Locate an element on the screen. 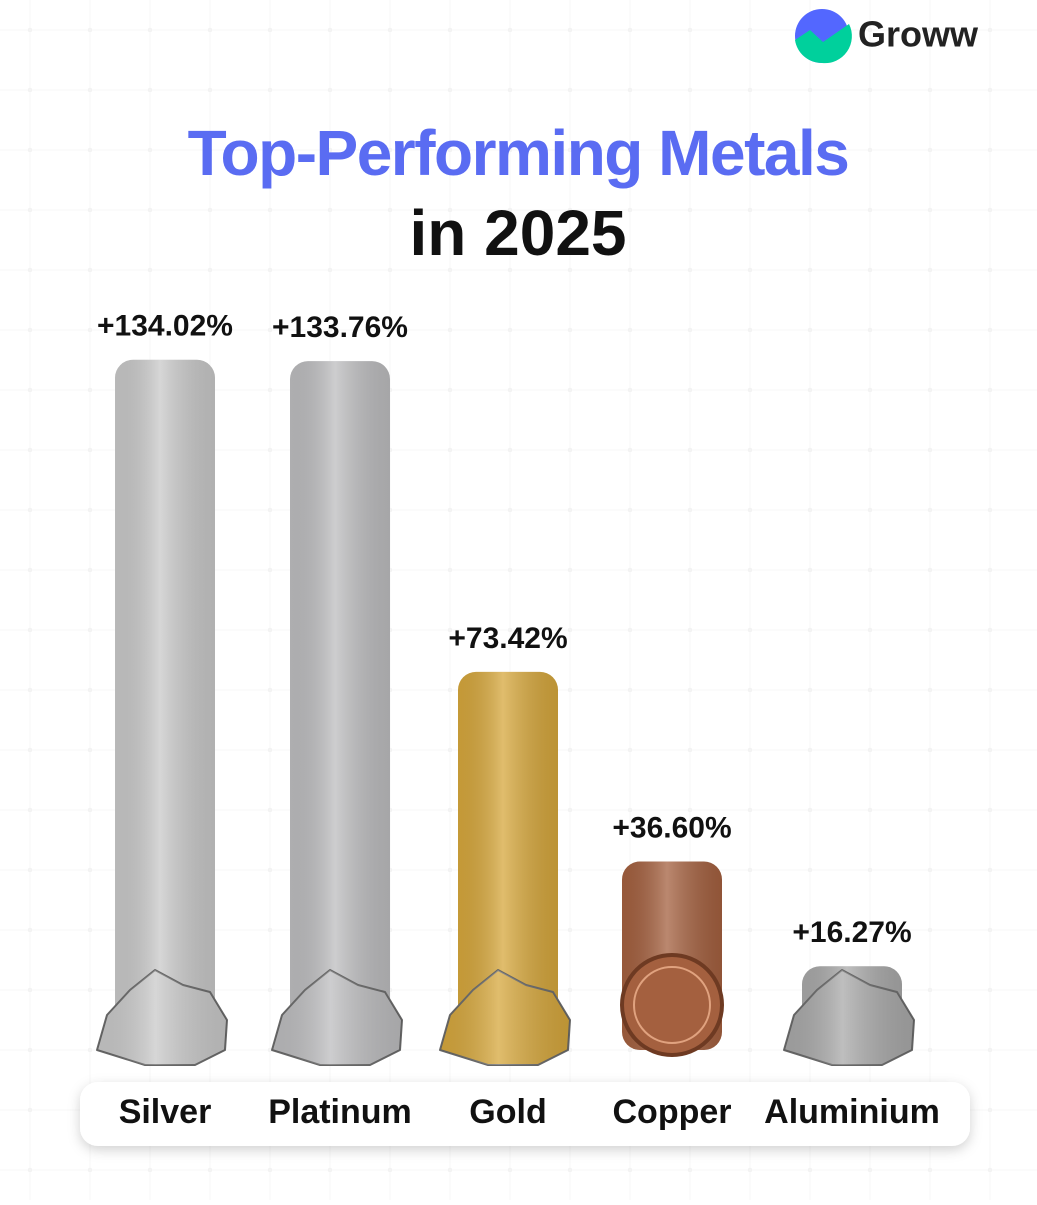  category-label: Platinum is located at coordinates (340, 1112).